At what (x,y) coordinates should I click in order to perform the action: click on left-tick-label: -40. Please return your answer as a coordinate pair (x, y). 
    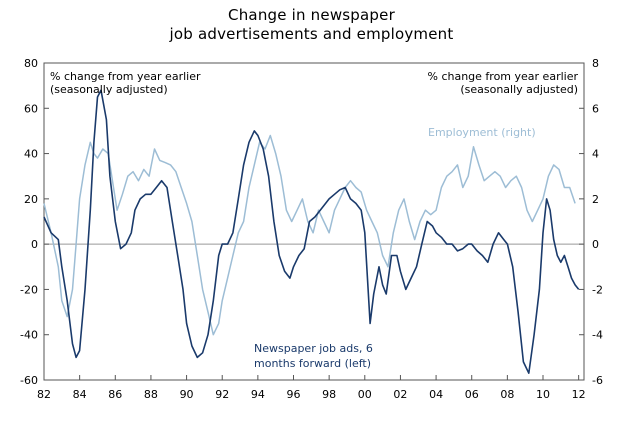
    Looking at the image, I should click on (29, 335).